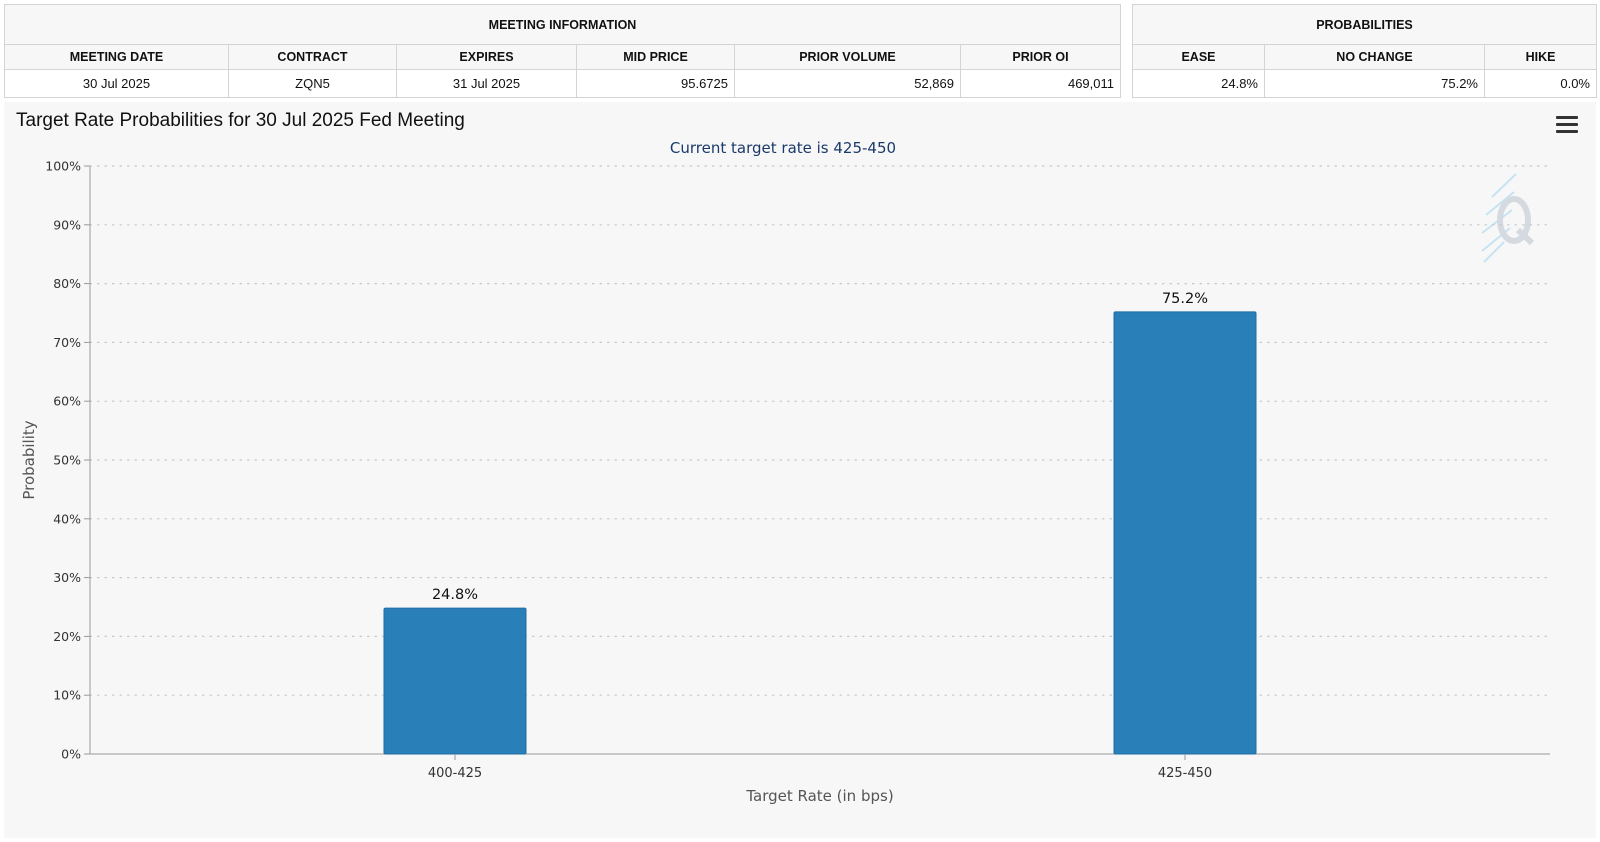  Describe the element at coordinates (1040, 57) in the screenshot. I see `col-prior-oi: PRIOR OI` at that location.